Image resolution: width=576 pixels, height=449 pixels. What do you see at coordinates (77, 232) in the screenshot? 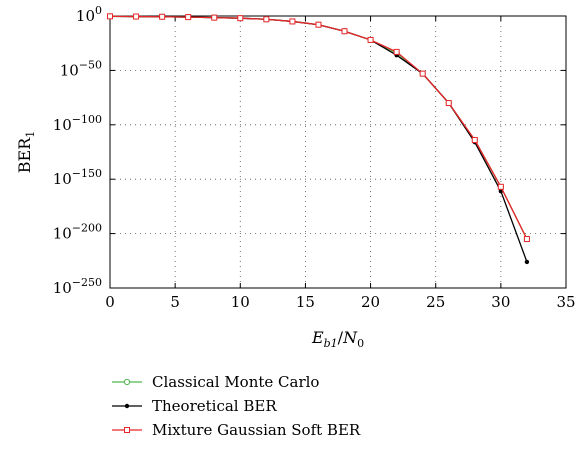
I see `y-tick-label: 10−200` at bounding box center [77, 232].